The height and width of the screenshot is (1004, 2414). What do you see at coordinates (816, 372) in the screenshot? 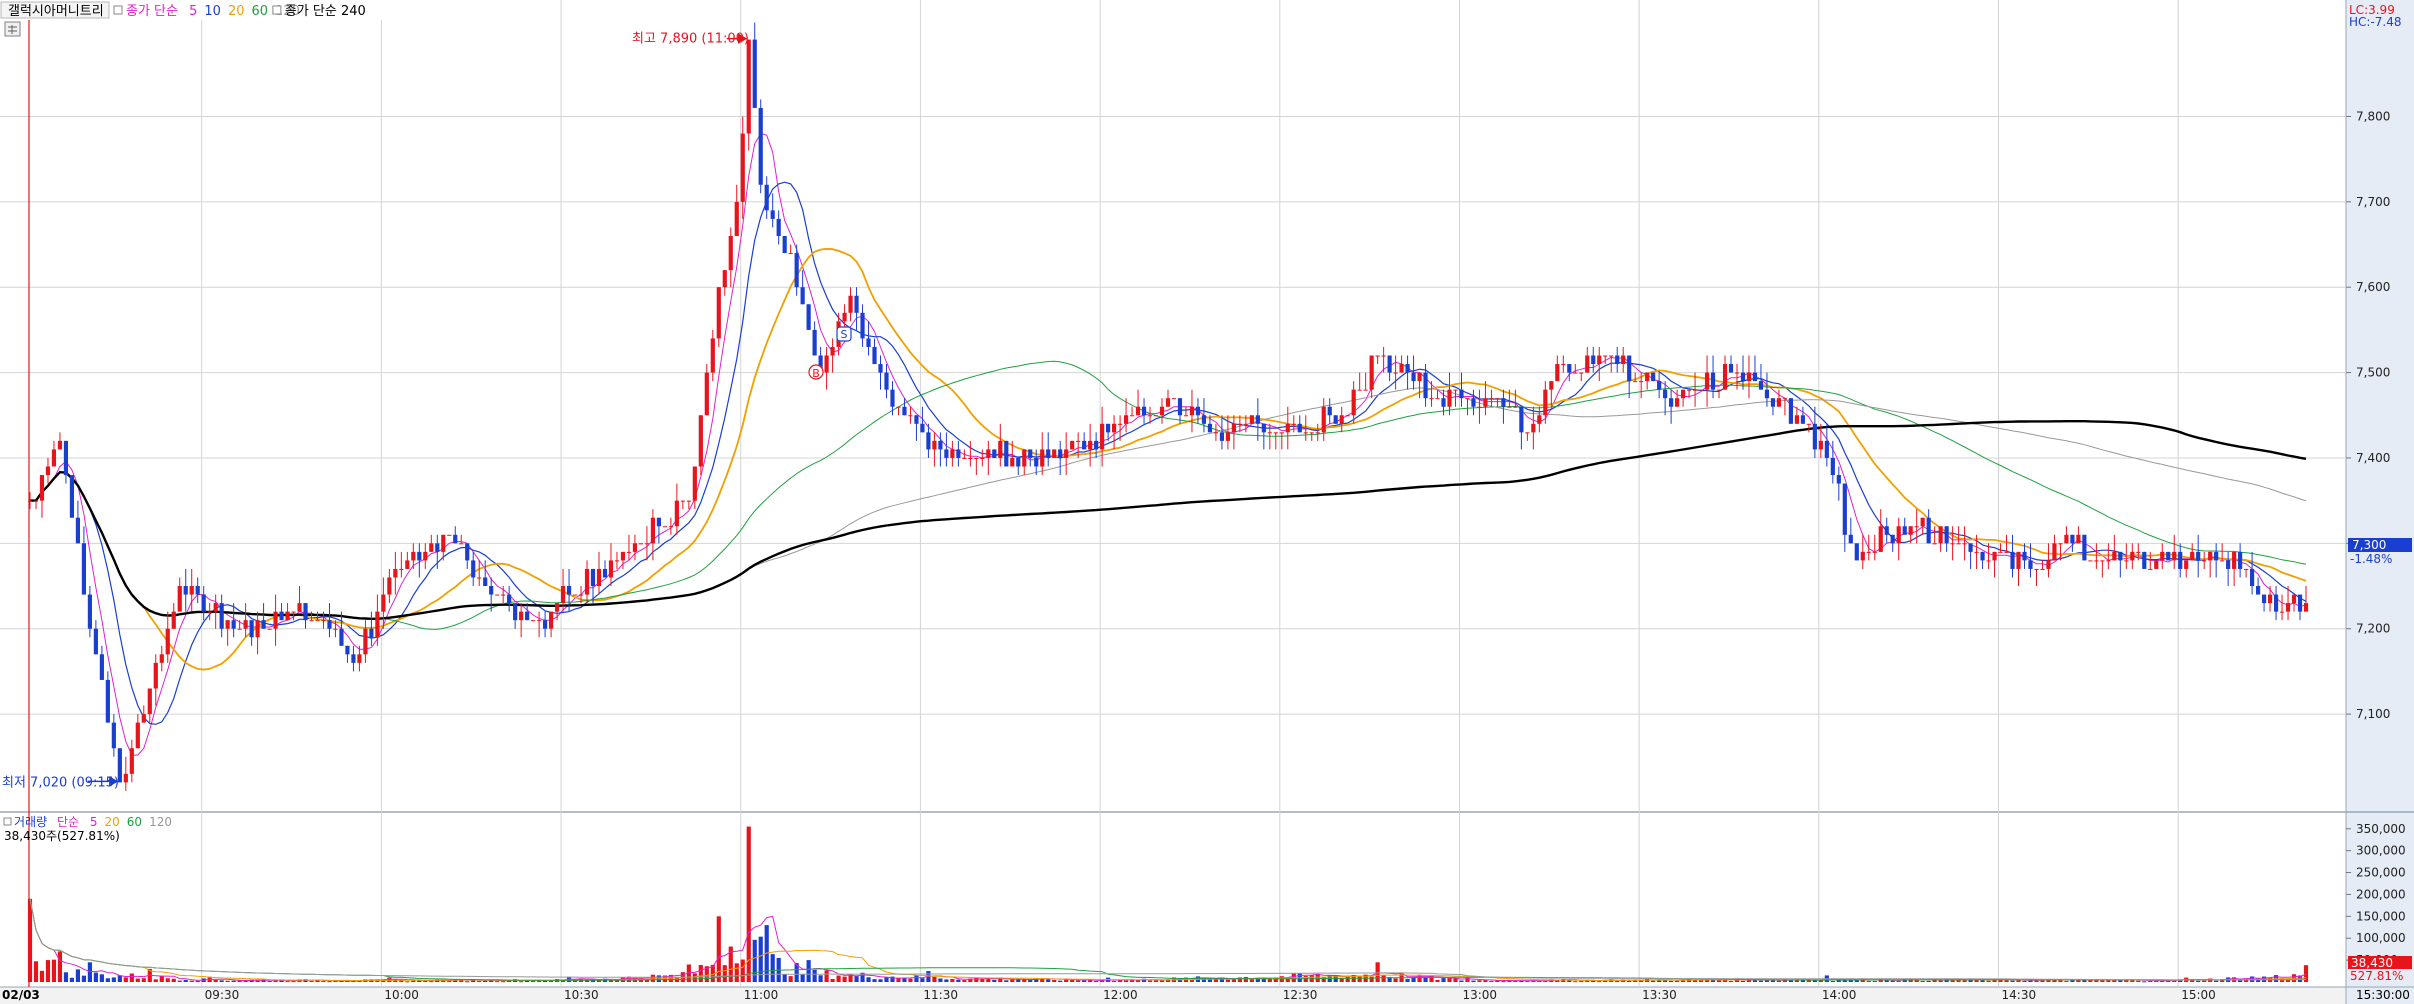
I see `buy-marker` at bounding box center [816, 372].